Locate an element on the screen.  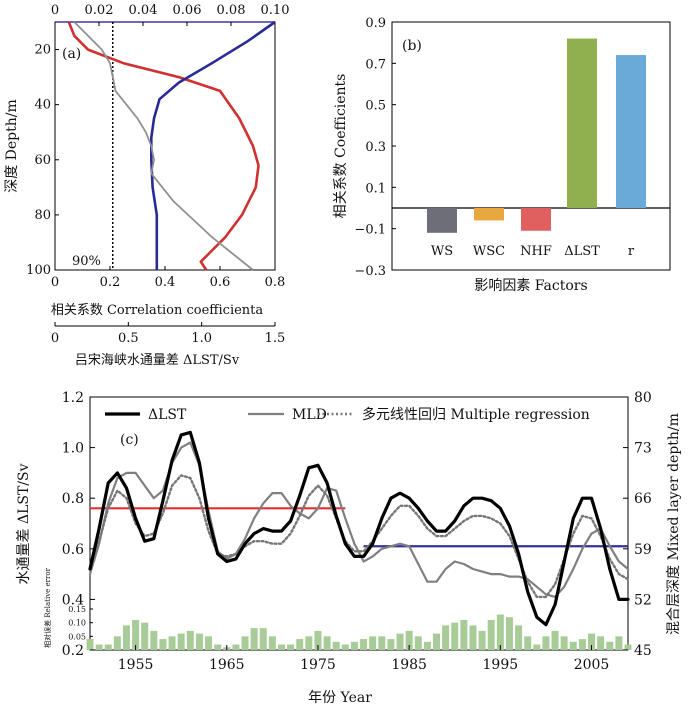
panel-a-ylabel: 深度 Depth/m is located at coordinates (12, 146).